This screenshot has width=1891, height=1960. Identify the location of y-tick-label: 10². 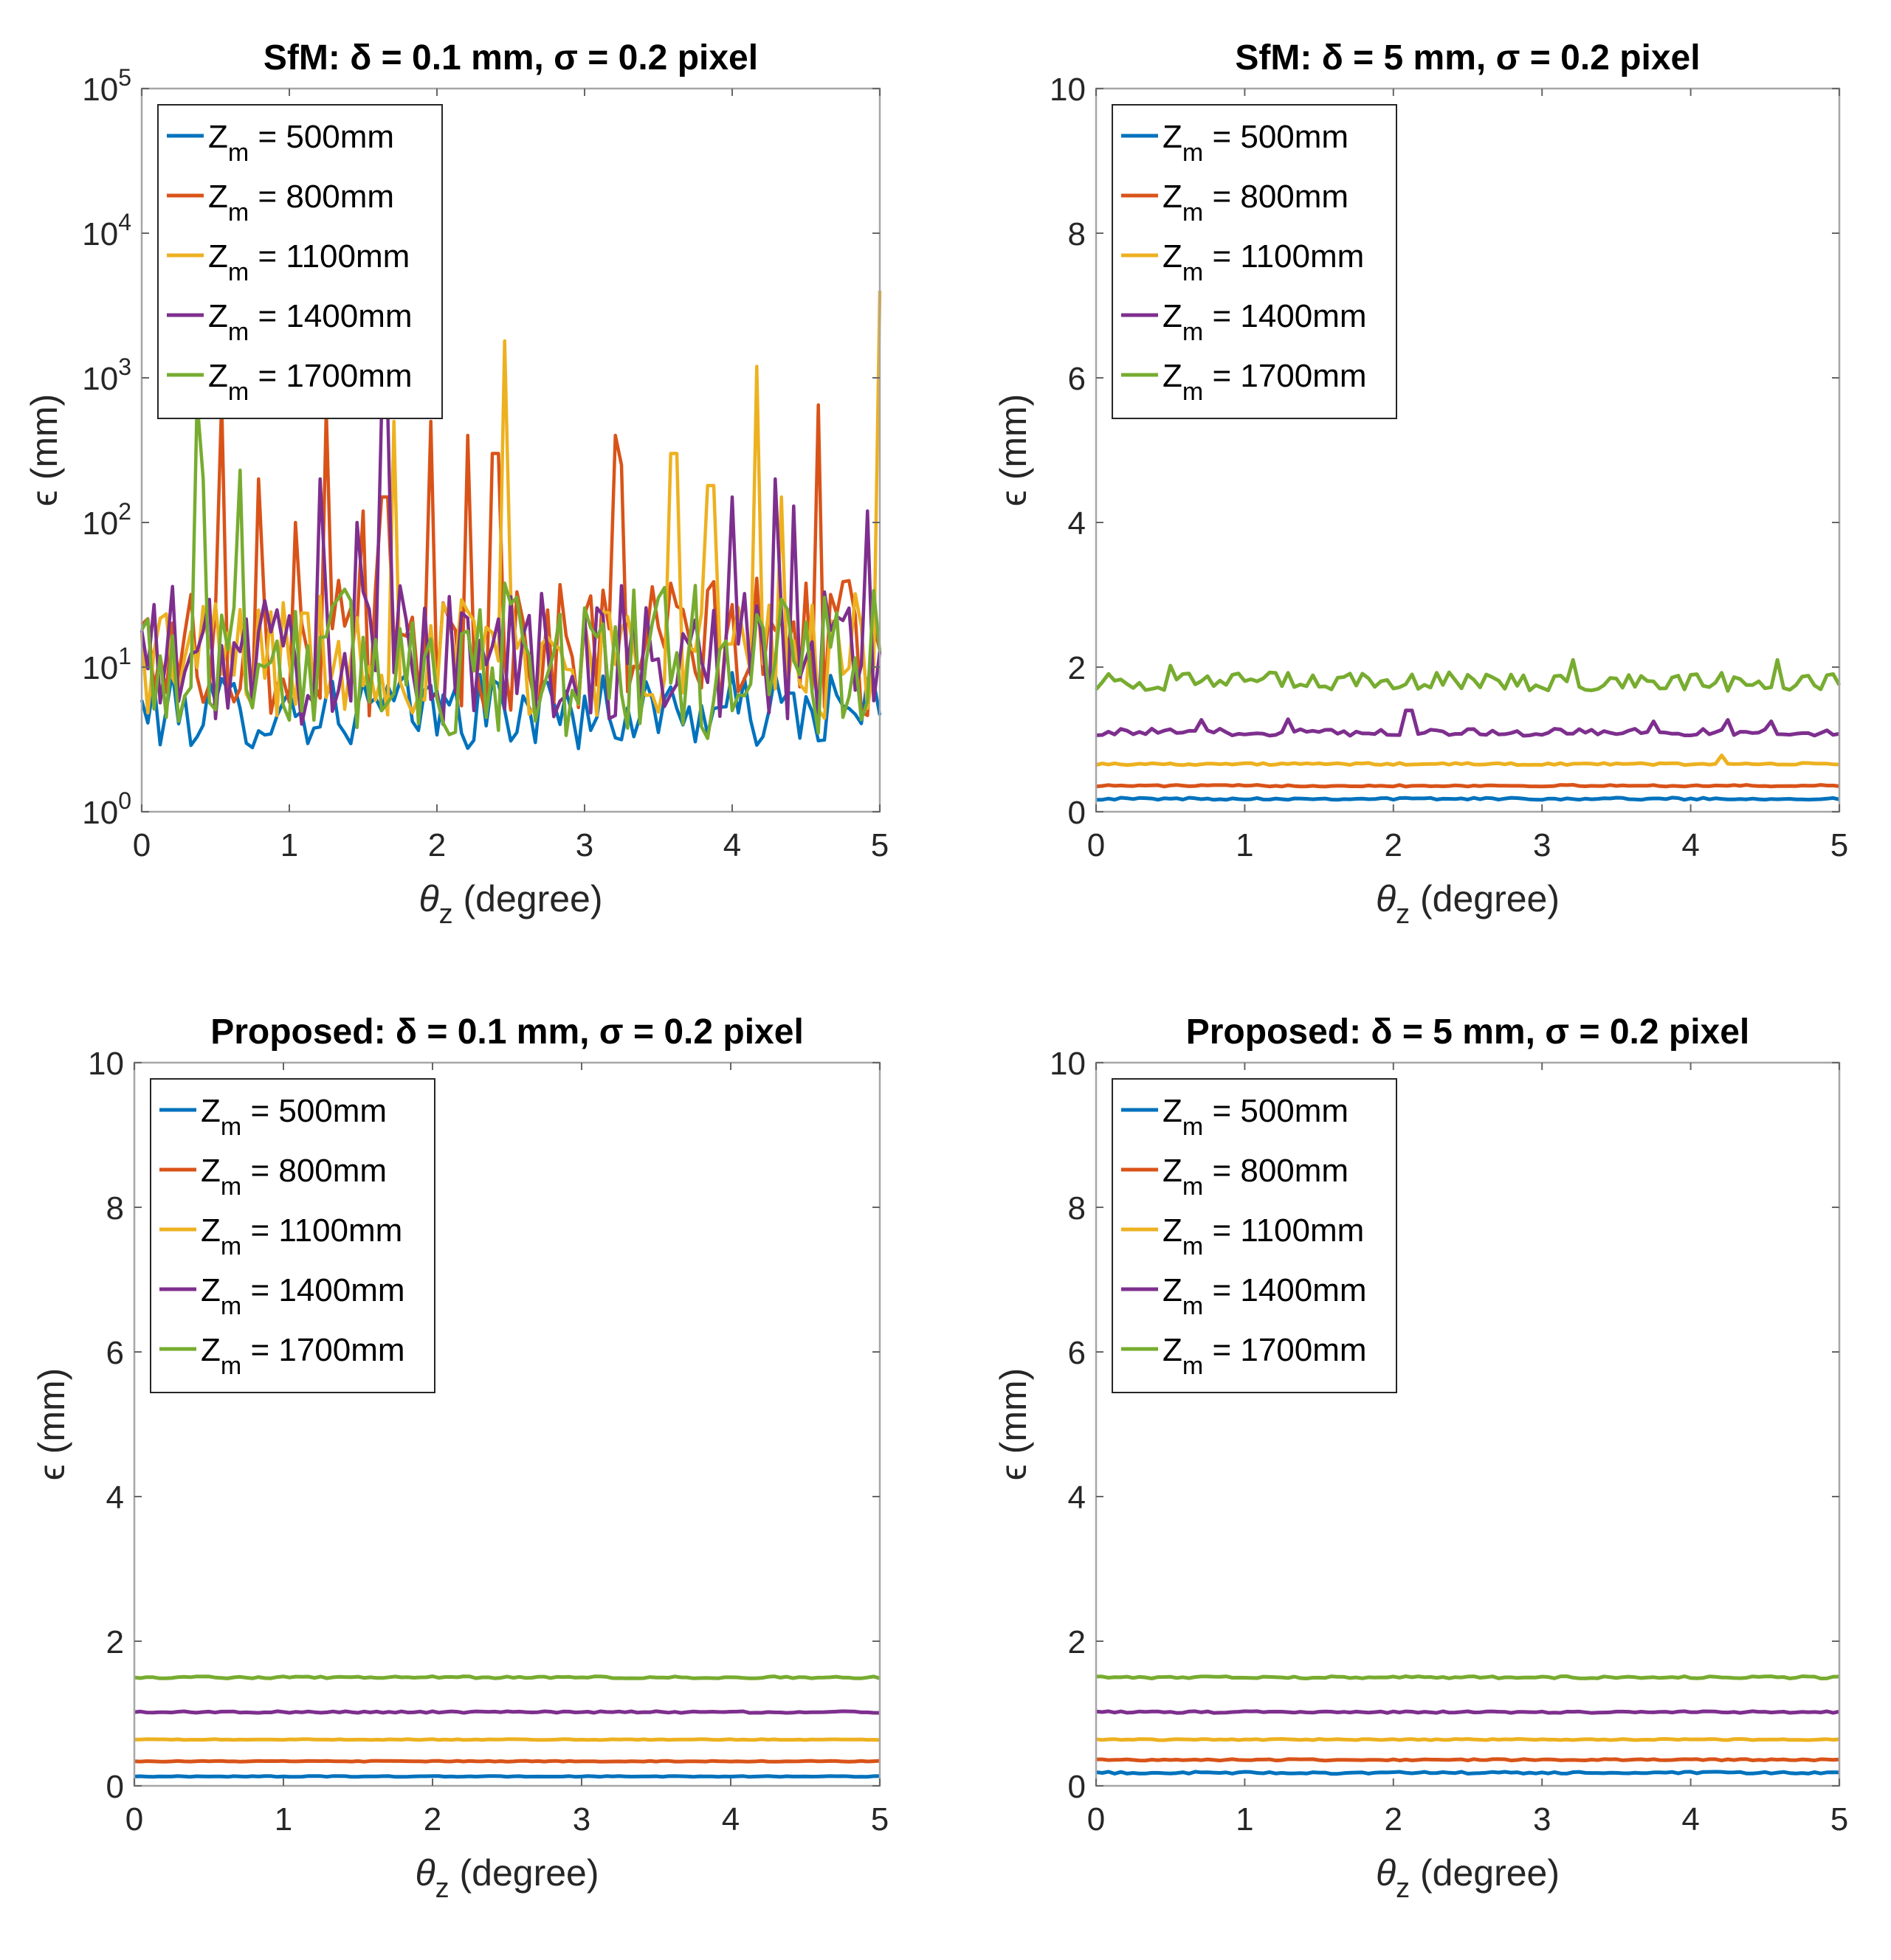
(106, 520).